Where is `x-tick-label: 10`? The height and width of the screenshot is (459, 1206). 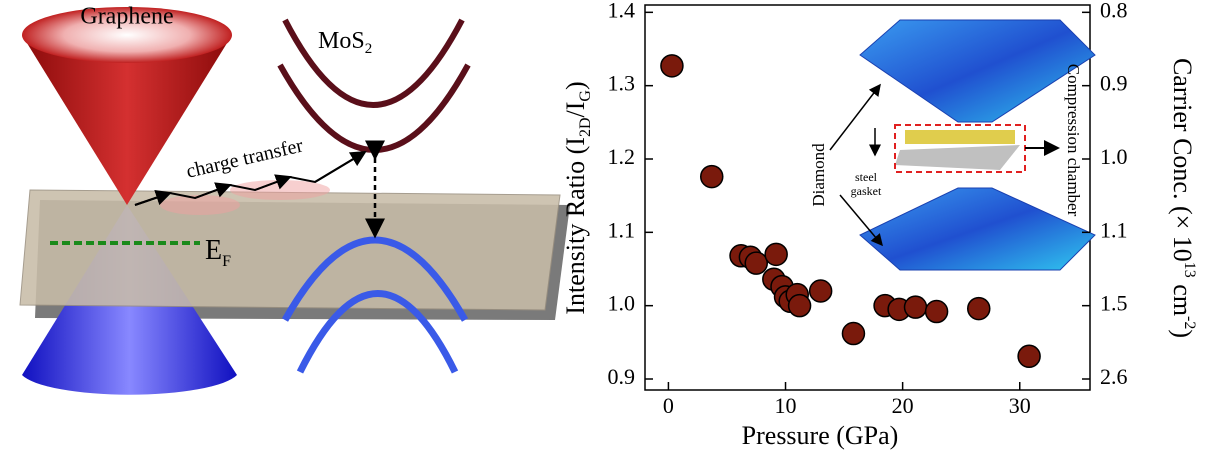 x-tick-label: 10 is located at coordinates (786, 405).